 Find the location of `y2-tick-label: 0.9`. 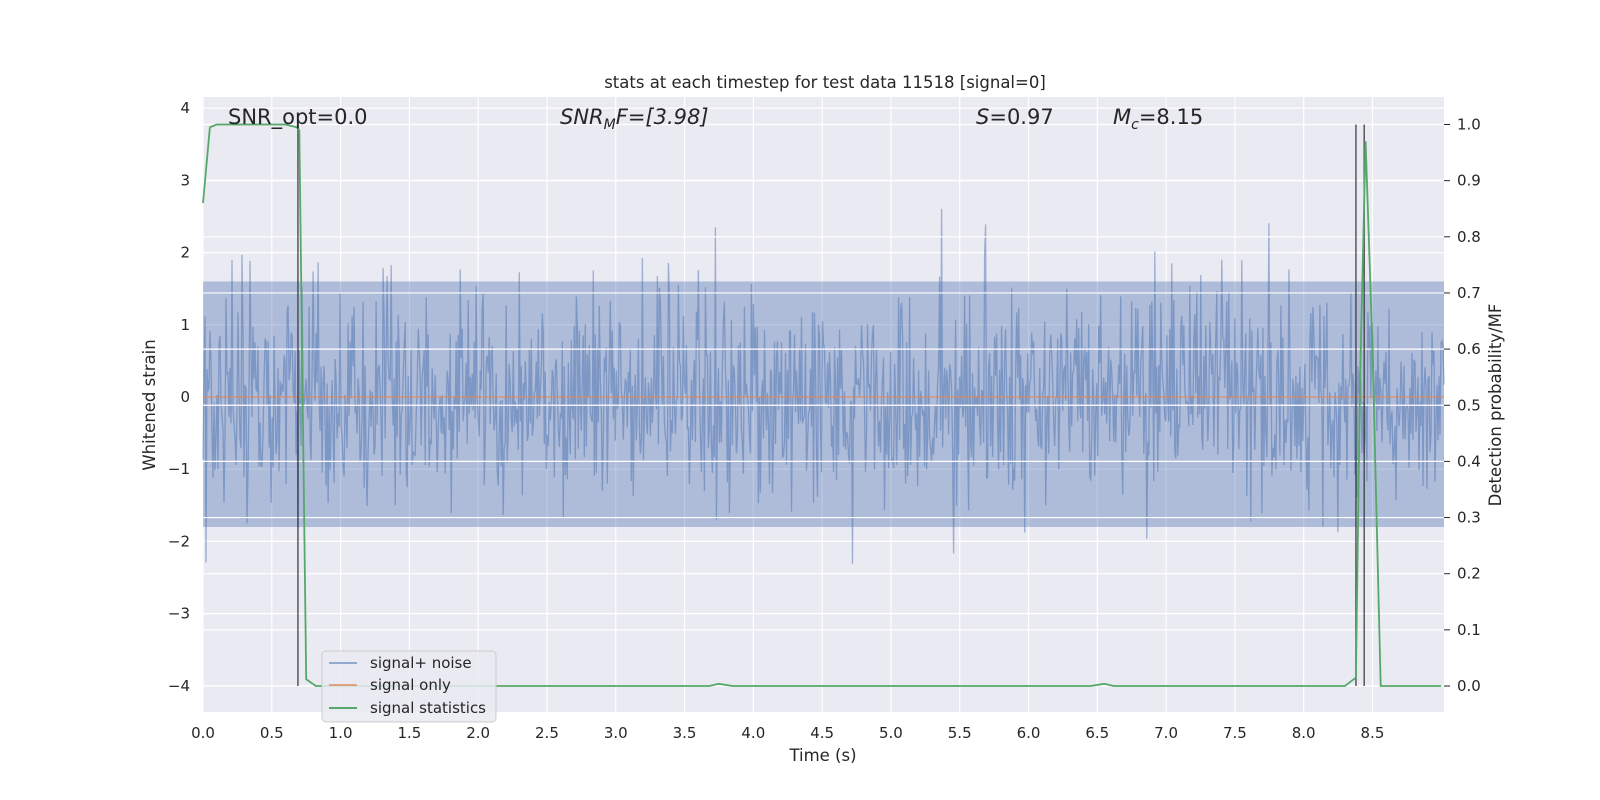

y2-tick-label: 0.9 is located at coordinates (1469, 181).